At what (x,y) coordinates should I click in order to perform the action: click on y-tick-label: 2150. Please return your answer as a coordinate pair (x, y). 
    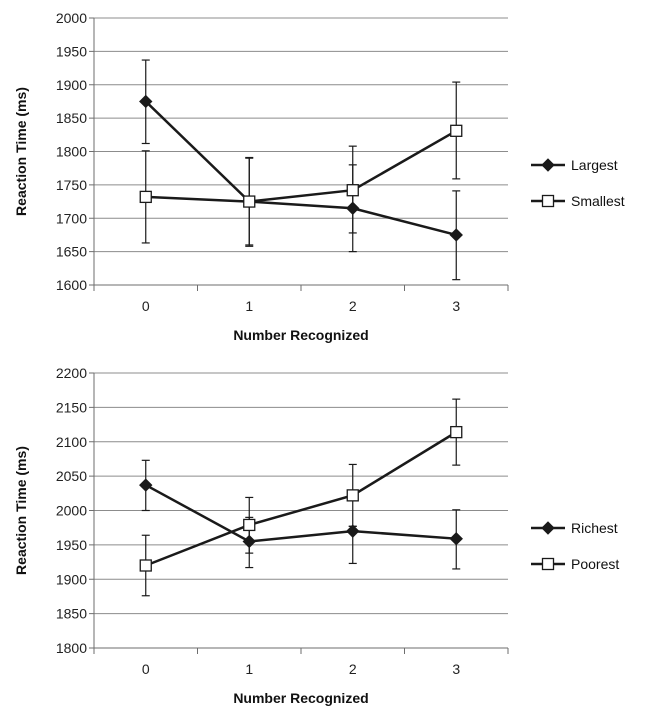
    Looking at the image, I should click on (71, 407).